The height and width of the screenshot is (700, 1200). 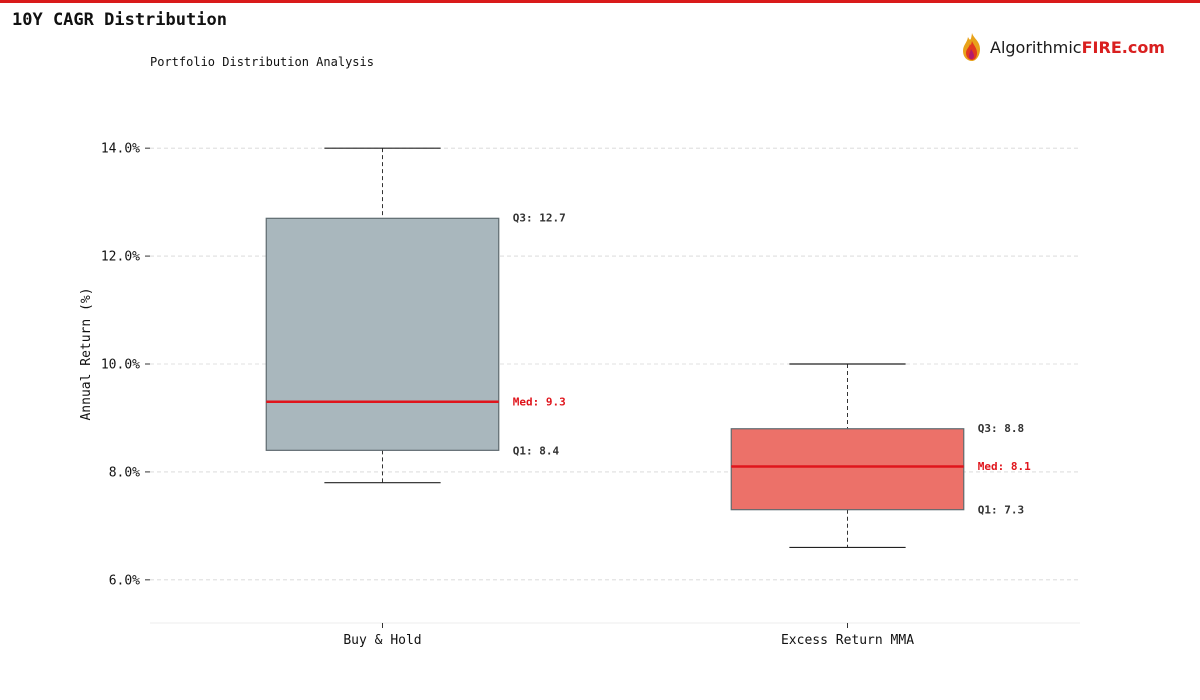 I want to click on median-label: Med: 8.1, so click(x=1004, y=466).